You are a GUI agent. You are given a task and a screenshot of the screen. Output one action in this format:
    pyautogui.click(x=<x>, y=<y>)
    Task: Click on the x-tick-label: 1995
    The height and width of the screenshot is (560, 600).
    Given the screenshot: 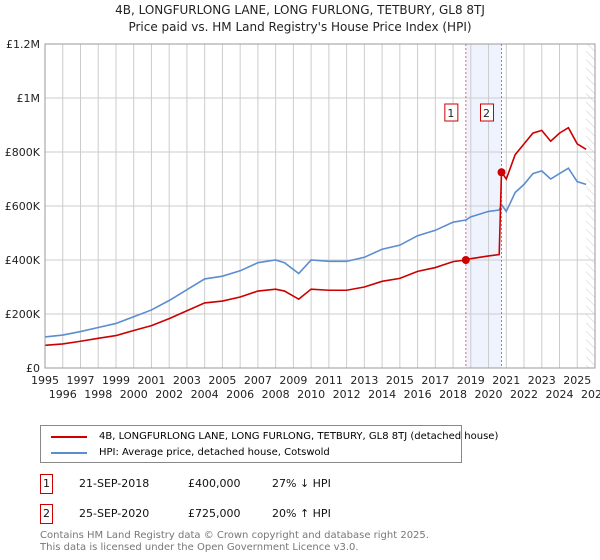 What is the action you would take?
    pyautogui.click(x=45, y=380)
    